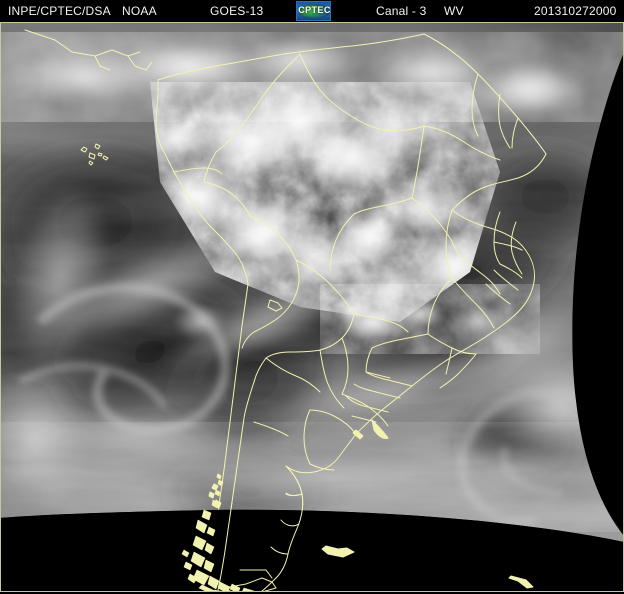 The height and width of the screenshot is (594, 624). Describe the element at coordinates (598, 279) in the screenshot. I see `earth-limb-space` at that location.